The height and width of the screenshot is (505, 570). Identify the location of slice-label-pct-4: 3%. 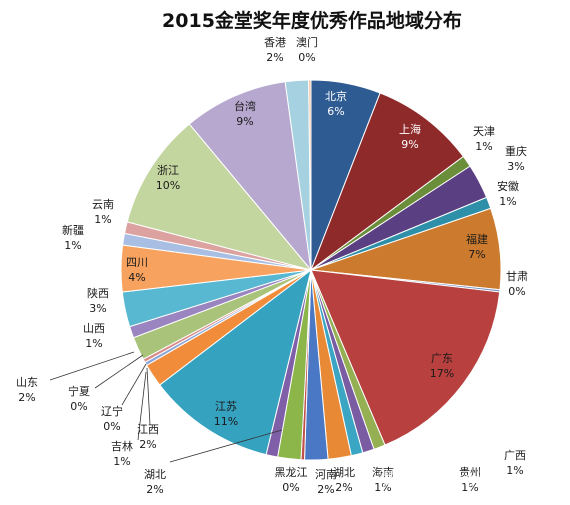
(515, 166).